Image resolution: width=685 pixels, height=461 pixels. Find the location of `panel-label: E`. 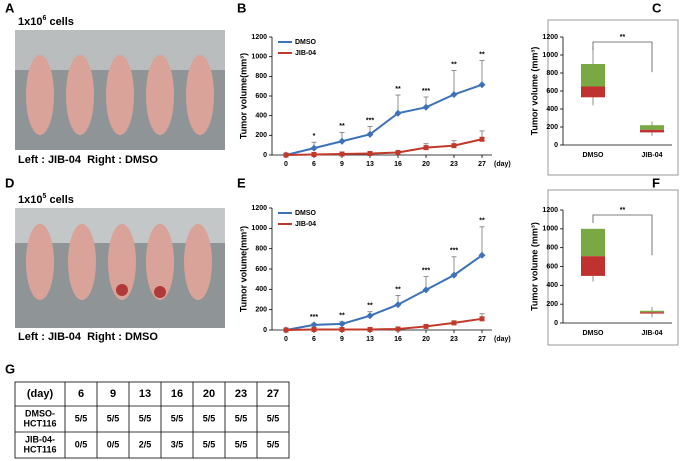

panel-label: E is located at coordinates (241, 182).